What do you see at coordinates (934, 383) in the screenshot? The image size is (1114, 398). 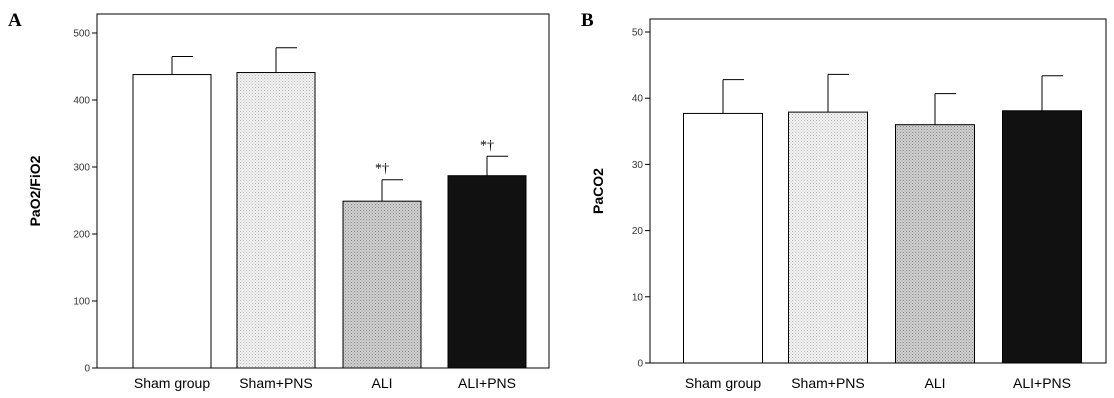 I see `panel-b-category-label: ALI` at bounding box center [934, 383].